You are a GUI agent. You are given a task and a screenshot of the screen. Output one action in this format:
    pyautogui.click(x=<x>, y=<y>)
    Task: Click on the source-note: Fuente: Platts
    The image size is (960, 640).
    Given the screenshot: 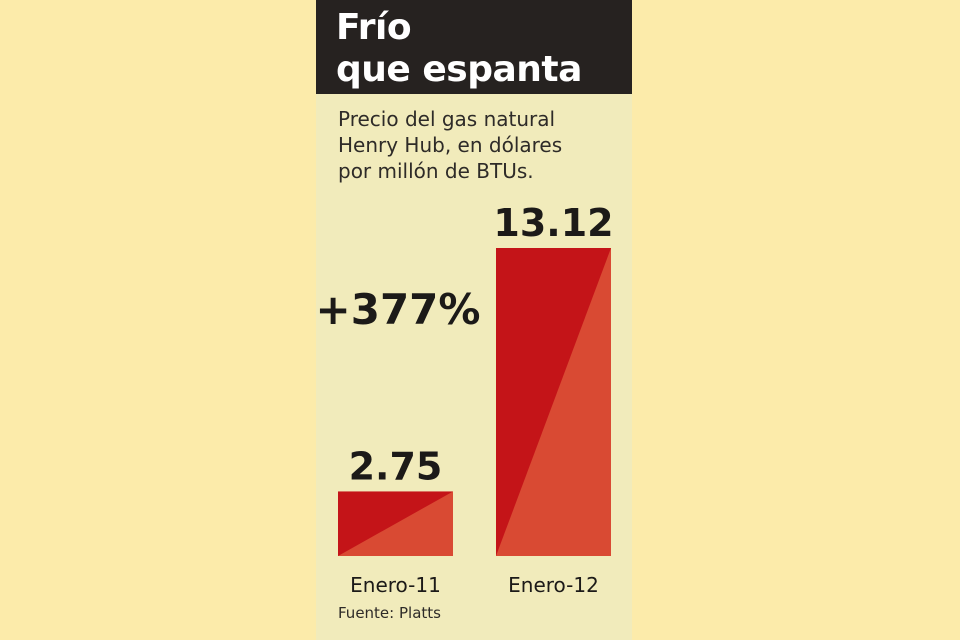 What is the action you would take?
    pyautogui.click(x=389, y=613)
    